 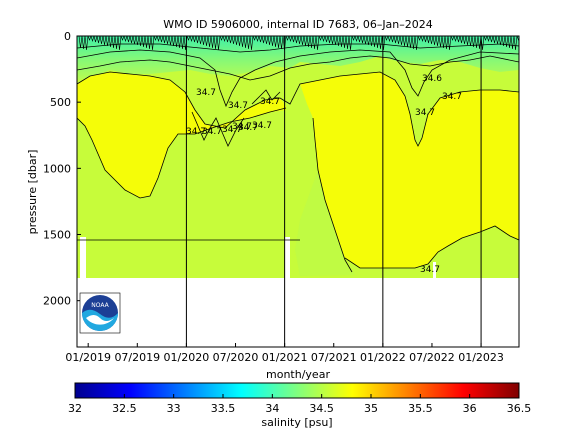 What do you see at coordinates (100, 313) in the screenshot?
I see `noaa-logo: NOAA` at bounding box center [100, 313].